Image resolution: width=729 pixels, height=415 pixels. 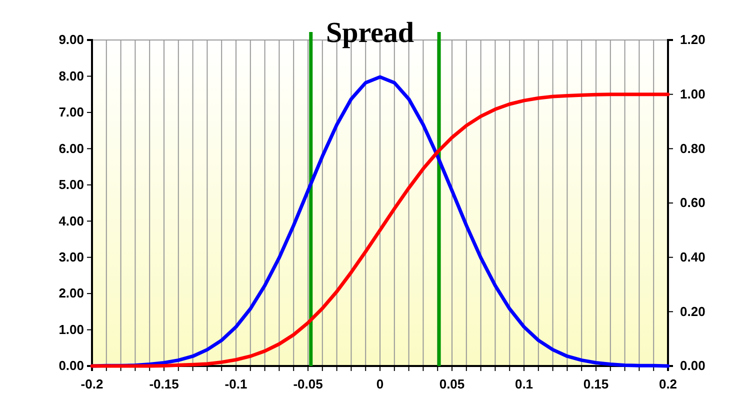 What do you see at coordinates (693, 40) in the screenshot?
I see `y2-tick-label: 1.20` at bounding box center [693, 40].